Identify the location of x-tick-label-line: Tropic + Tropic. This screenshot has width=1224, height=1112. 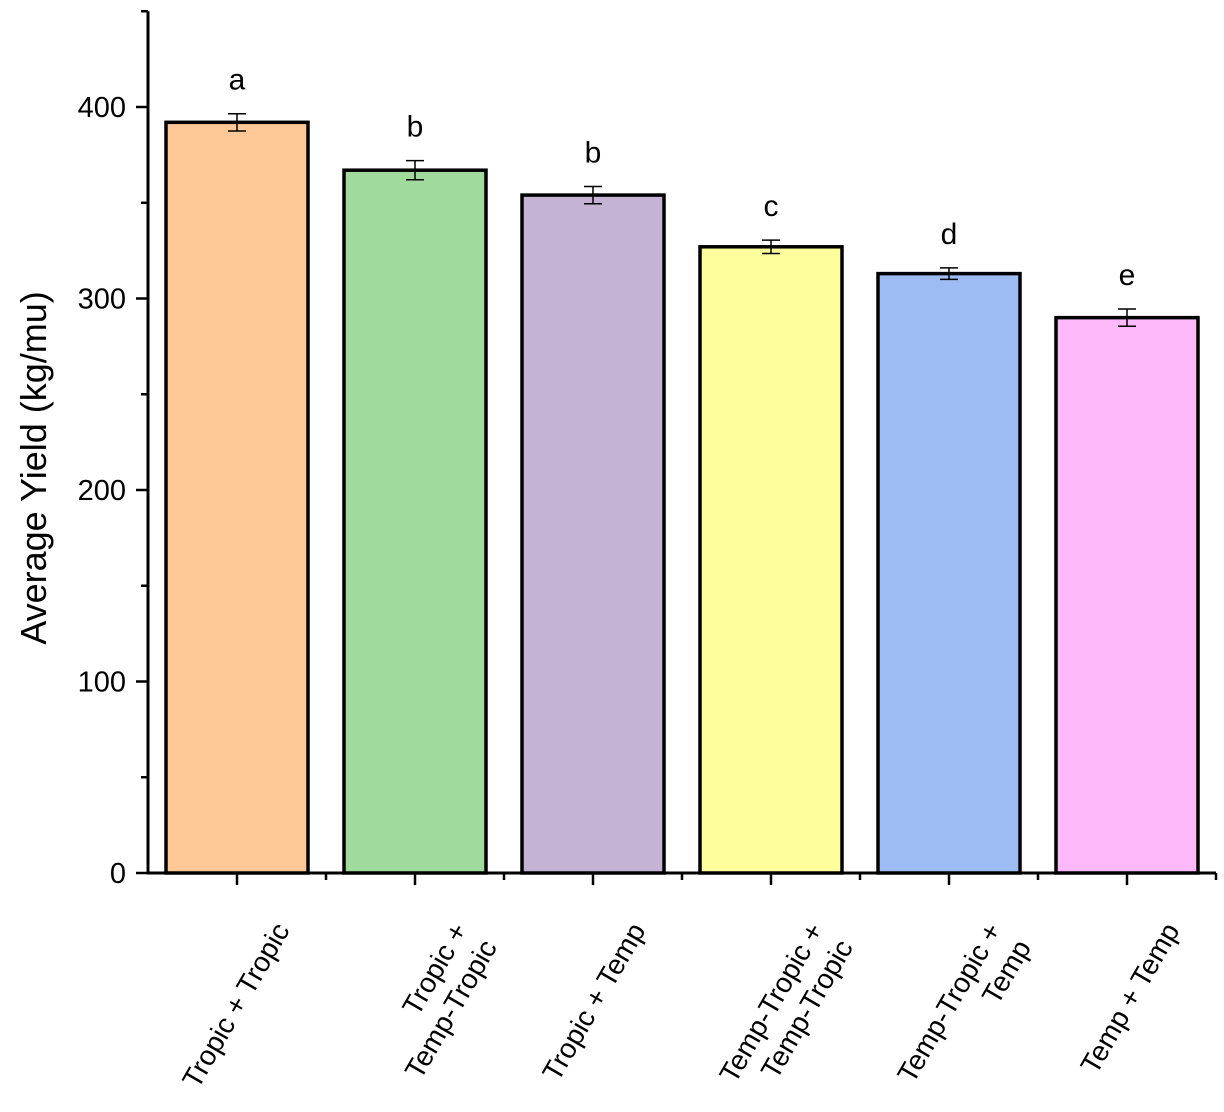
(235, 1006).